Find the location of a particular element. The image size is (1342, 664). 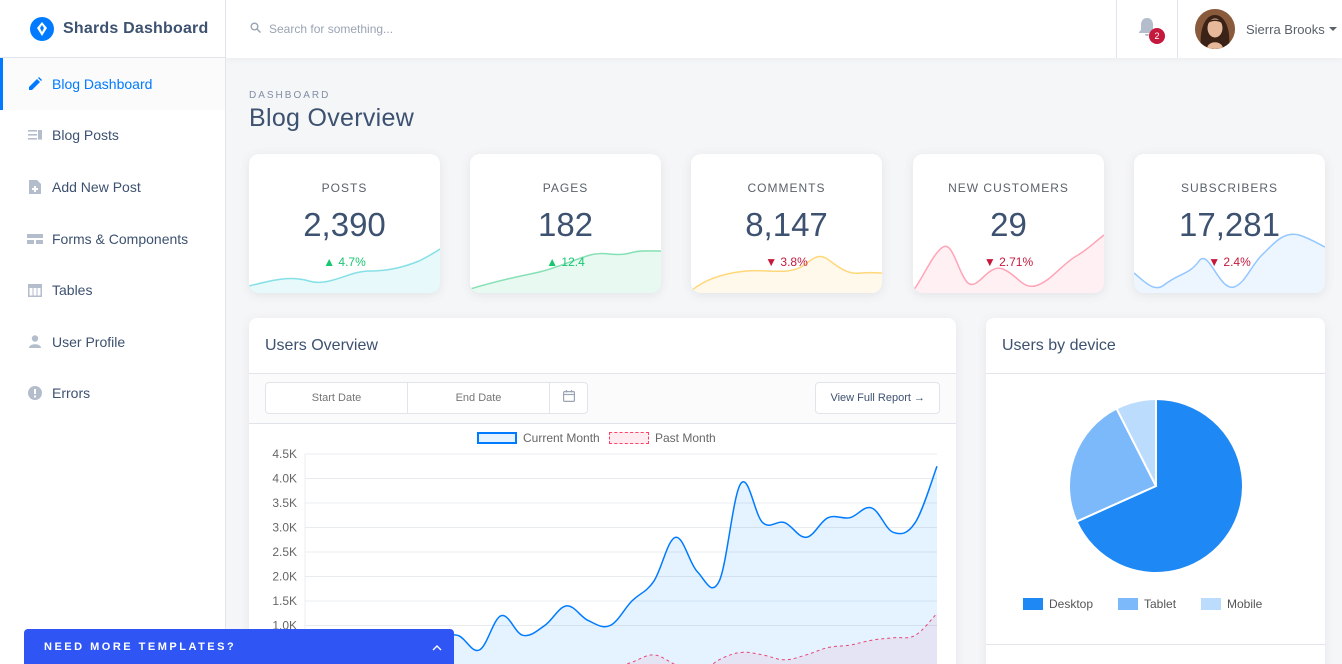

user-menu: Sierra Brooks is located at coordinates (1260, 29).